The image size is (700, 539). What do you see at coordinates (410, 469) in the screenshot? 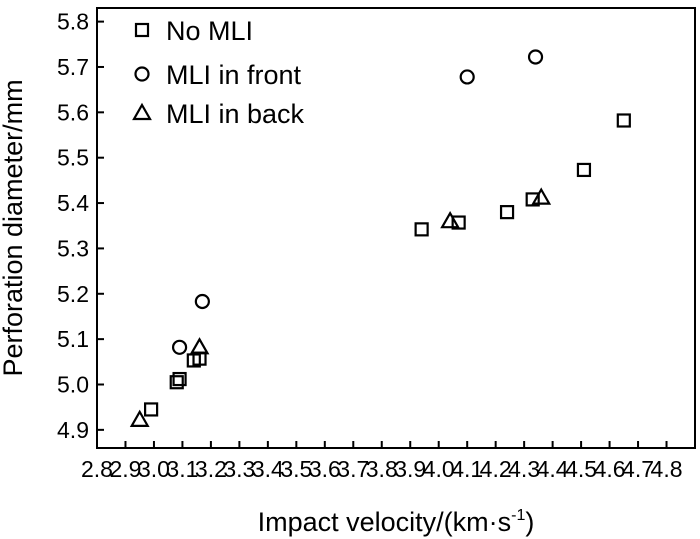
I see `x-tick-label: 3.9` at bounding box center [410, 469].